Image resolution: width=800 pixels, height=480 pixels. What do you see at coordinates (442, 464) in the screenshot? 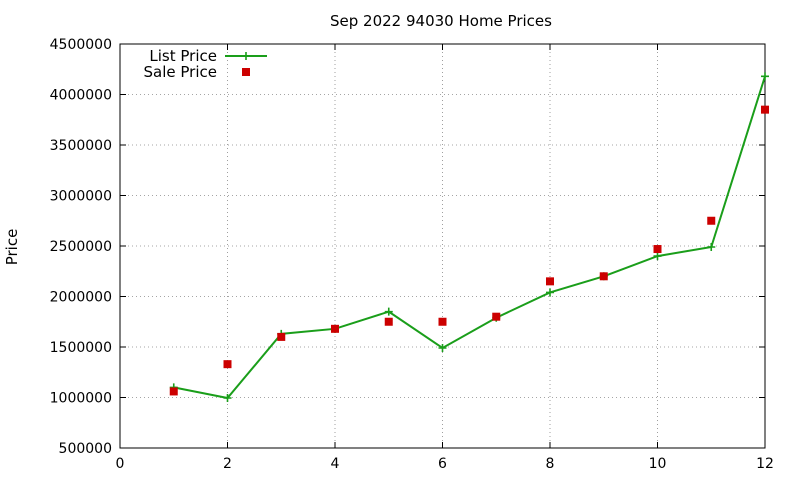
I see `x-tick-label: 6` at bounding box center [442, 464].